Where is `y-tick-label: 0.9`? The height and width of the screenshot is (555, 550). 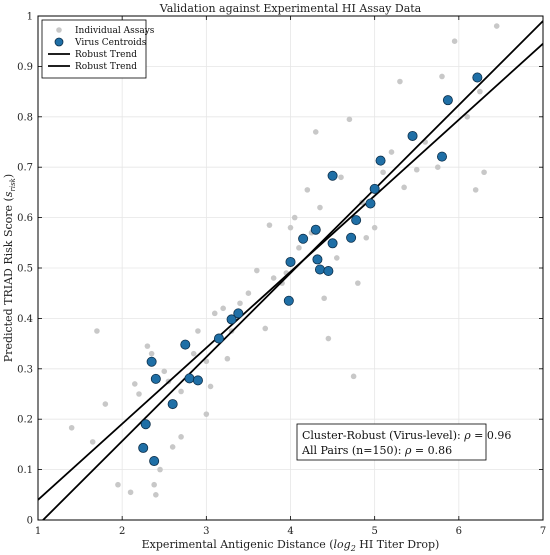 y-tick-label: 0.9 is located at coordinates (25, 67).